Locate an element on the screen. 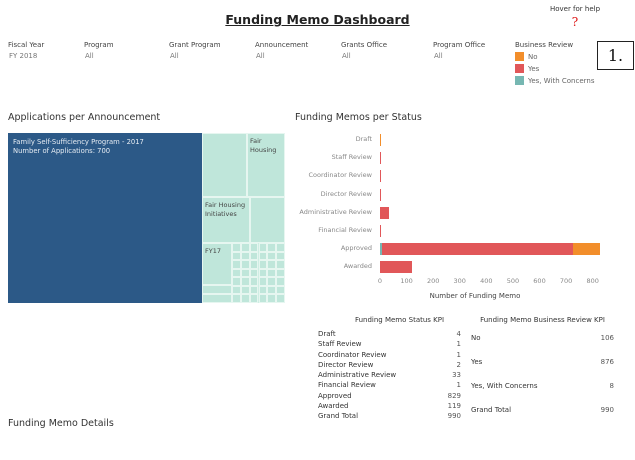  filter-program-office: Program Office All is located at coordinates (459, 50).